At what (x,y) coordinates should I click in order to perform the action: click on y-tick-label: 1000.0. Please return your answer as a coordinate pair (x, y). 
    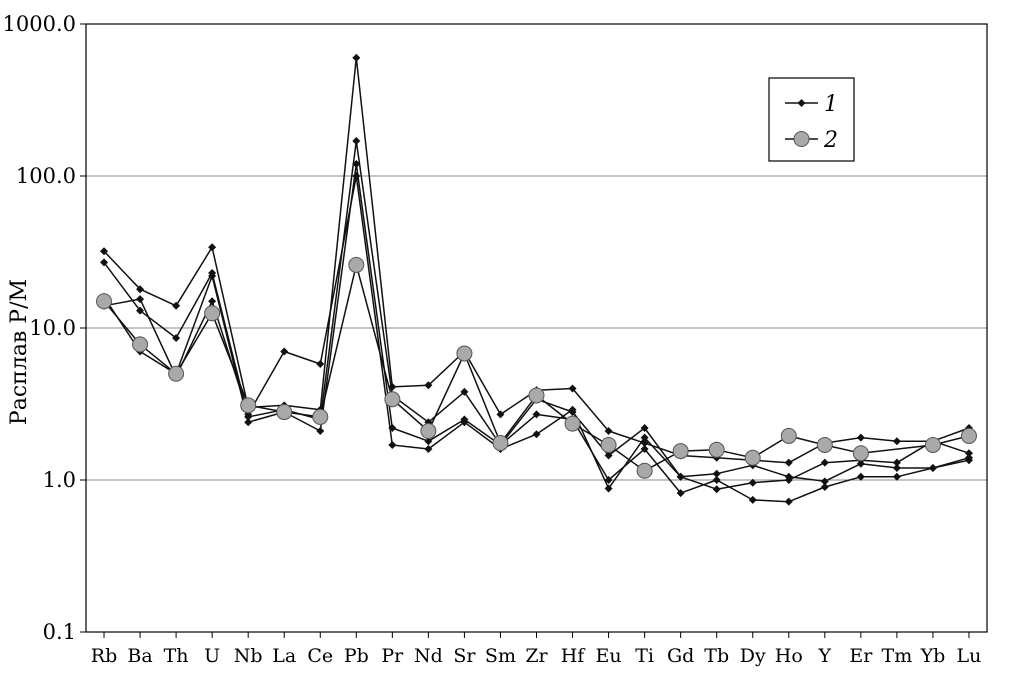
    Looking at the image, I should click on (39, 24).